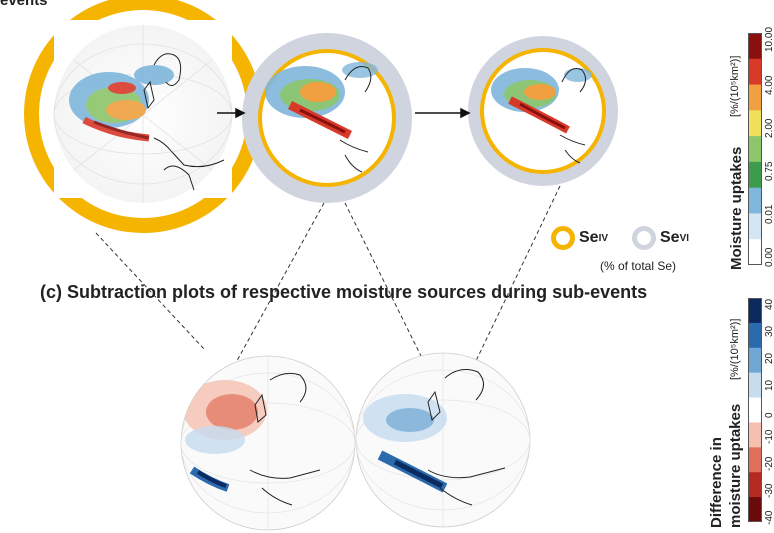  I want to click on colorbar-tick-label: 0.00, so click(769, 257).